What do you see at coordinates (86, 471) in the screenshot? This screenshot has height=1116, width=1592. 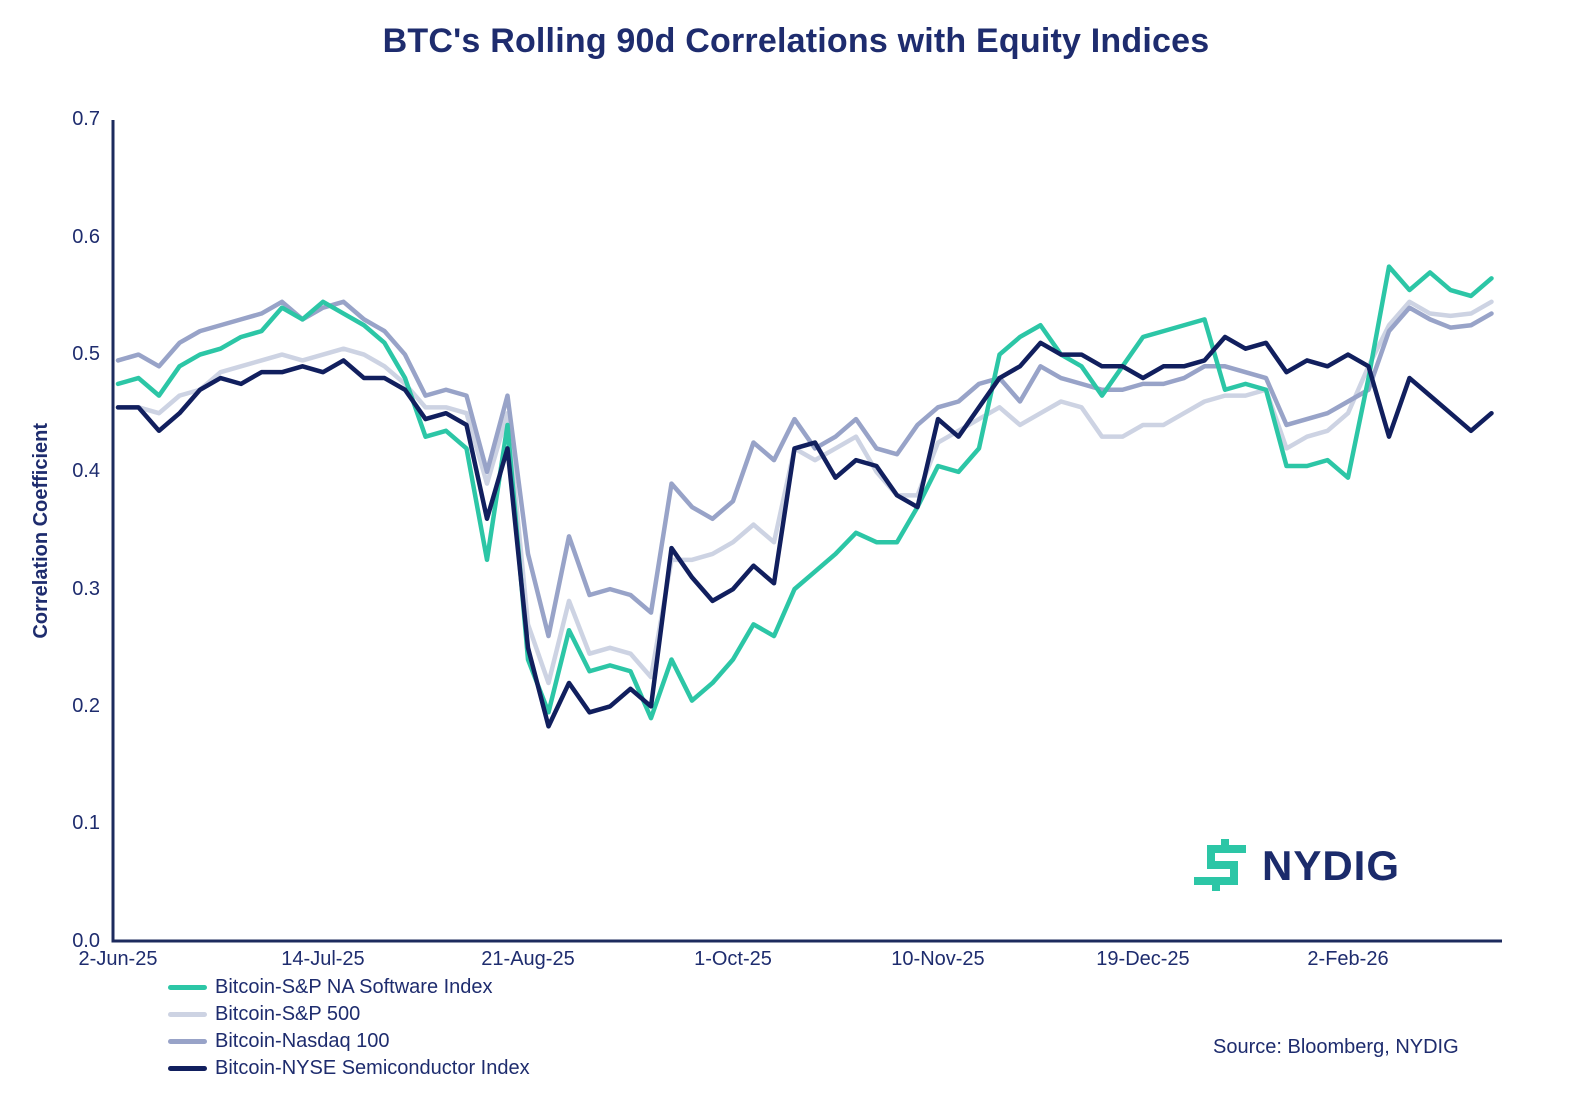 I see `y-tick-0.4: 0.4` at bounding box center [86, 471].